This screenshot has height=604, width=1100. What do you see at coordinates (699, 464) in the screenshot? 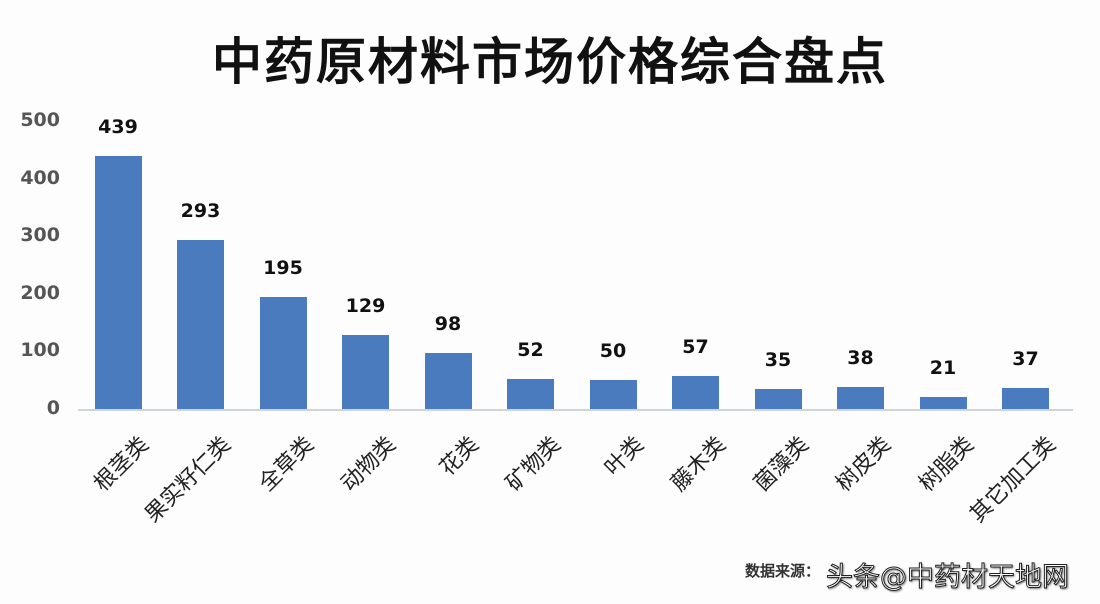
I see `category-label: 藤木类` at bounding box center [699, 464].